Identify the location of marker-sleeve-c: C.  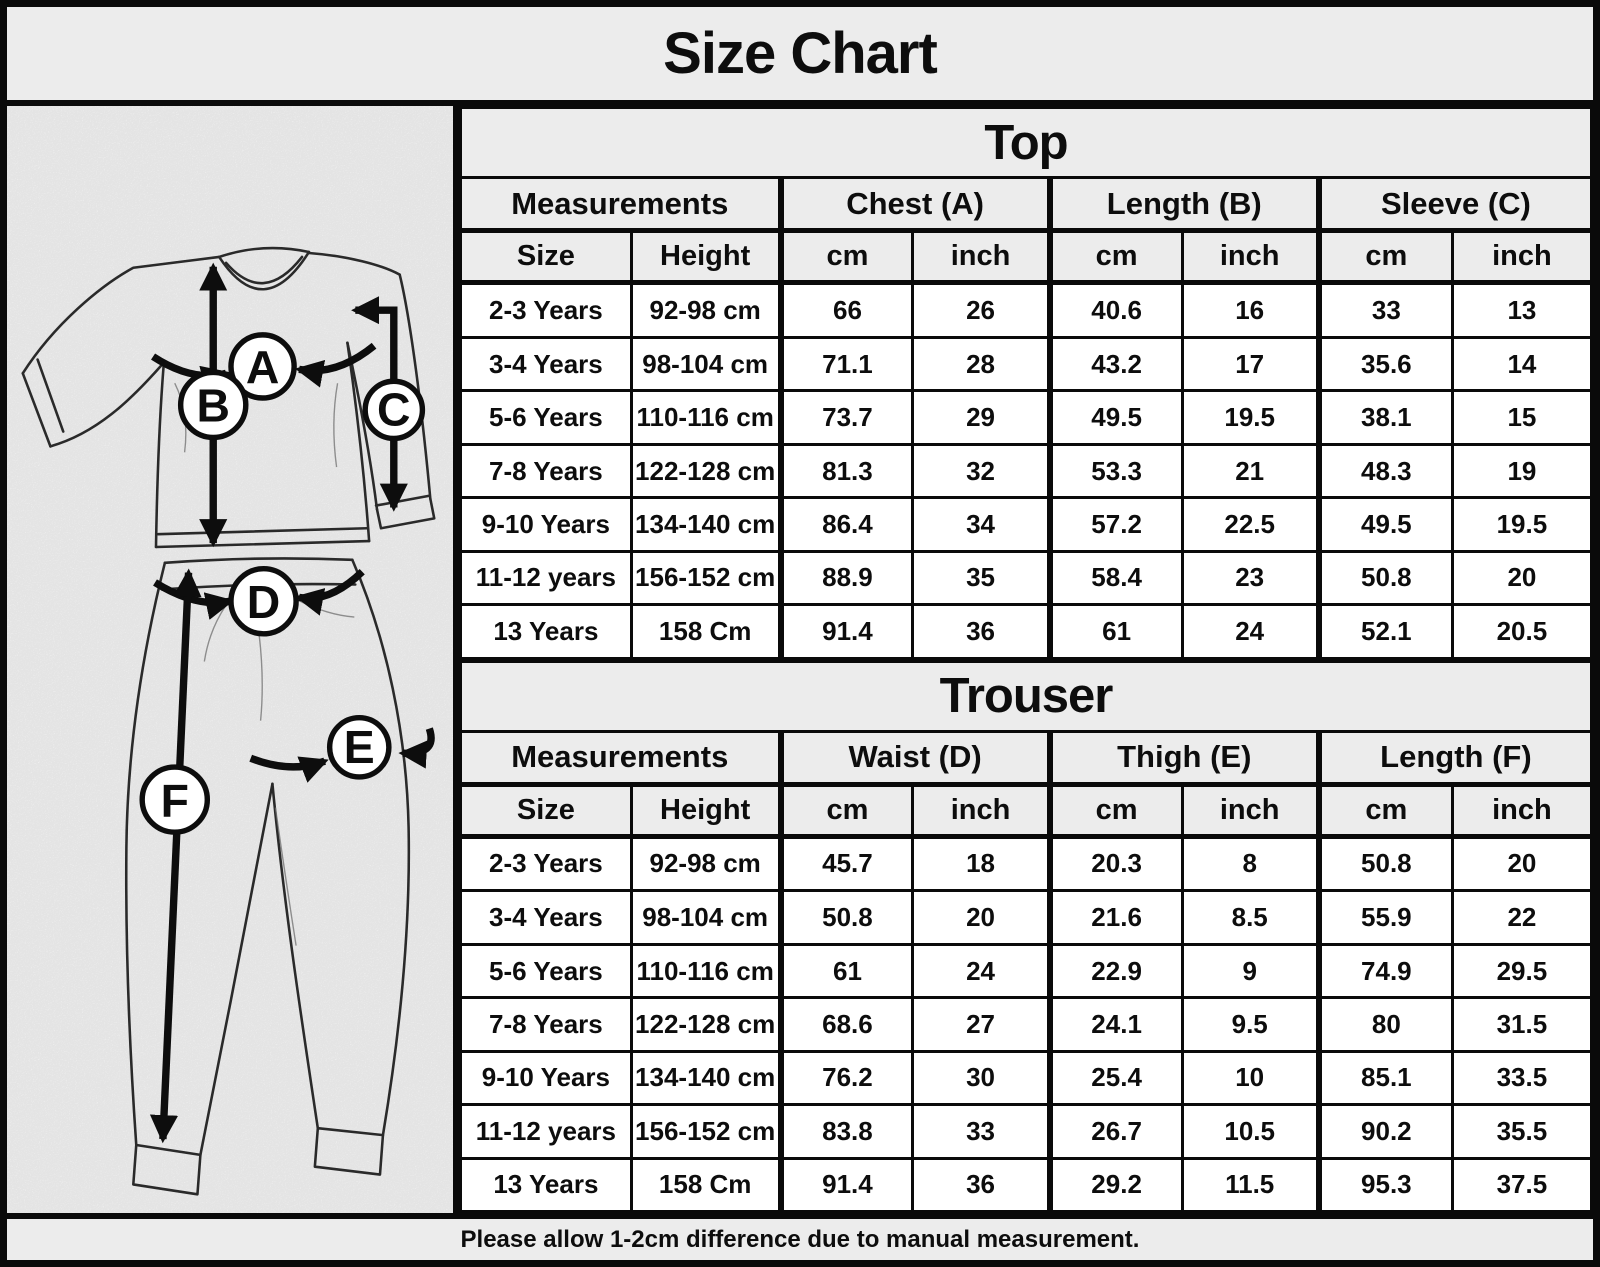
(394, 410).